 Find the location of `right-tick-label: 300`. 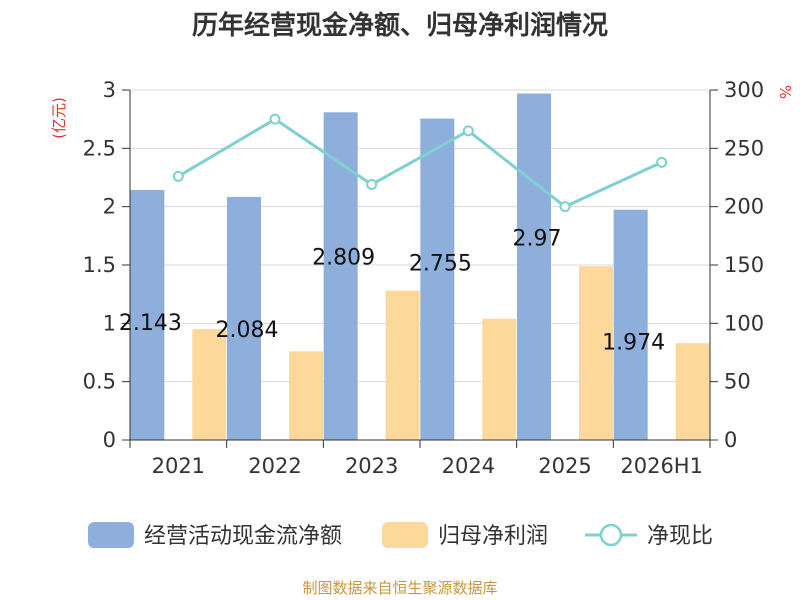

right-tick-label: 300 is located at coordinates (744, 90).